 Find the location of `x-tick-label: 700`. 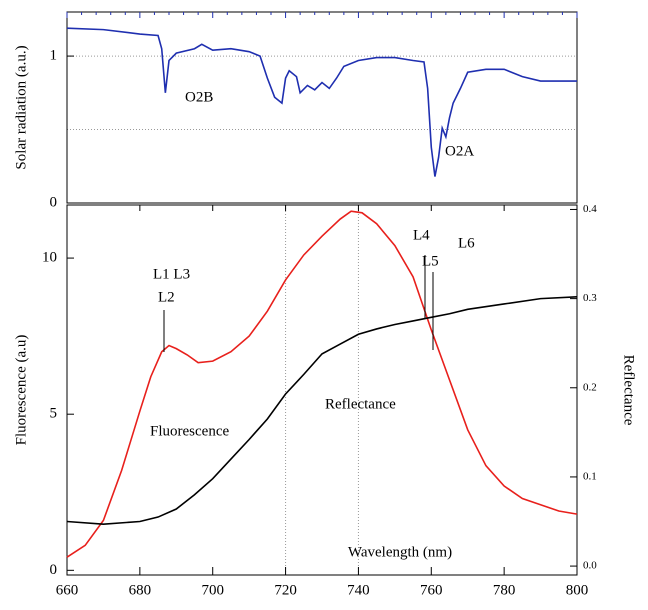

x-tick-label: 700 is located at coordinates (212, 590).